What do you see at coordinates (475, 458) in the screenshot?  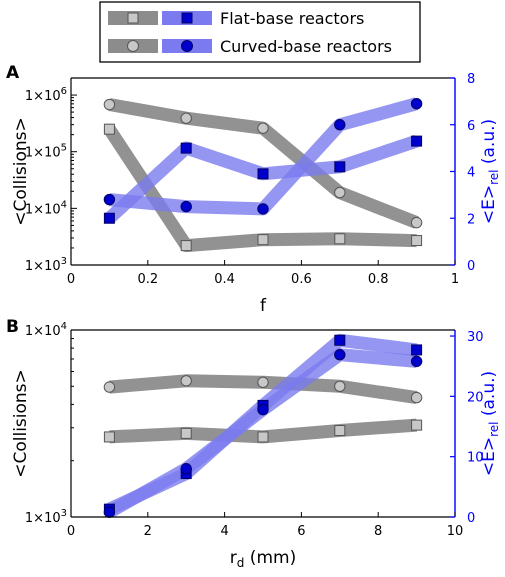 I see `panel-b-y-right-tick-label-1: 10` at bounding box center [475, 458].